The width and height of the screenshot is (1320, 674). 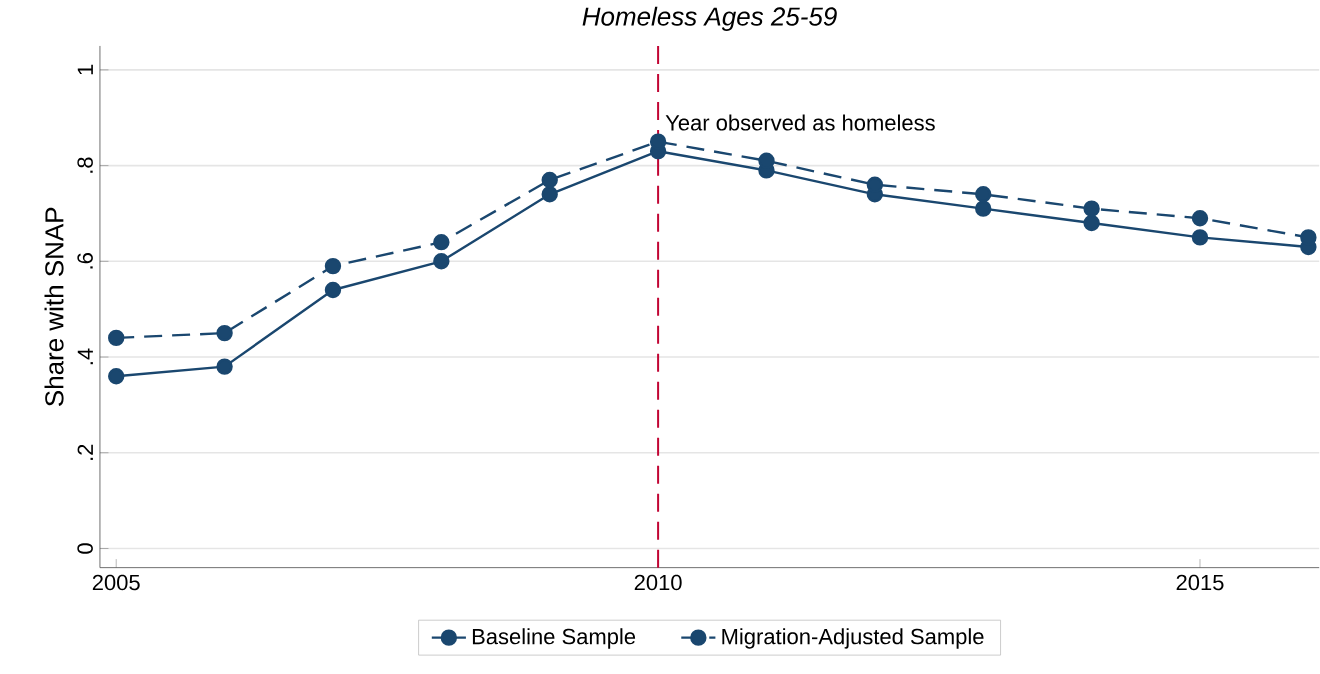 I want to click on y-tick-label: .8, so click(x=85, y=165).